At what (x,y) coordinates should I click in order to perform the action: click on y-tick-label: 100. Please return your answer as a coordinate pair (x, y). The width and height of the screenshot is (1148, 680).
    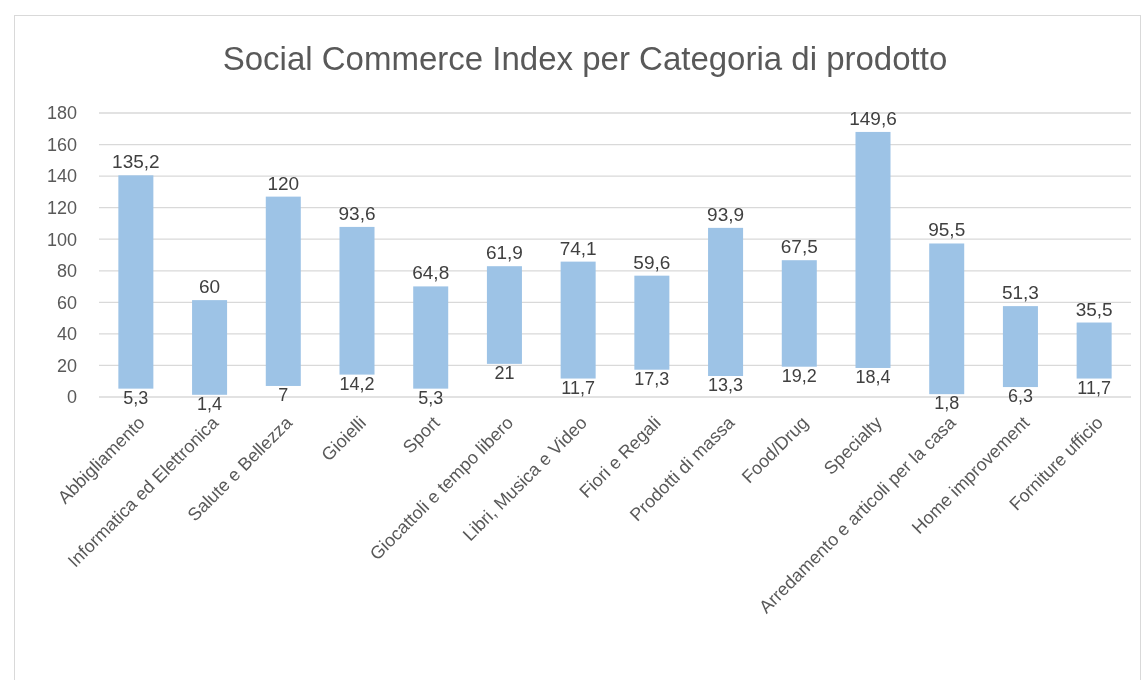
    Looking at the image, I should click on (61, 239).